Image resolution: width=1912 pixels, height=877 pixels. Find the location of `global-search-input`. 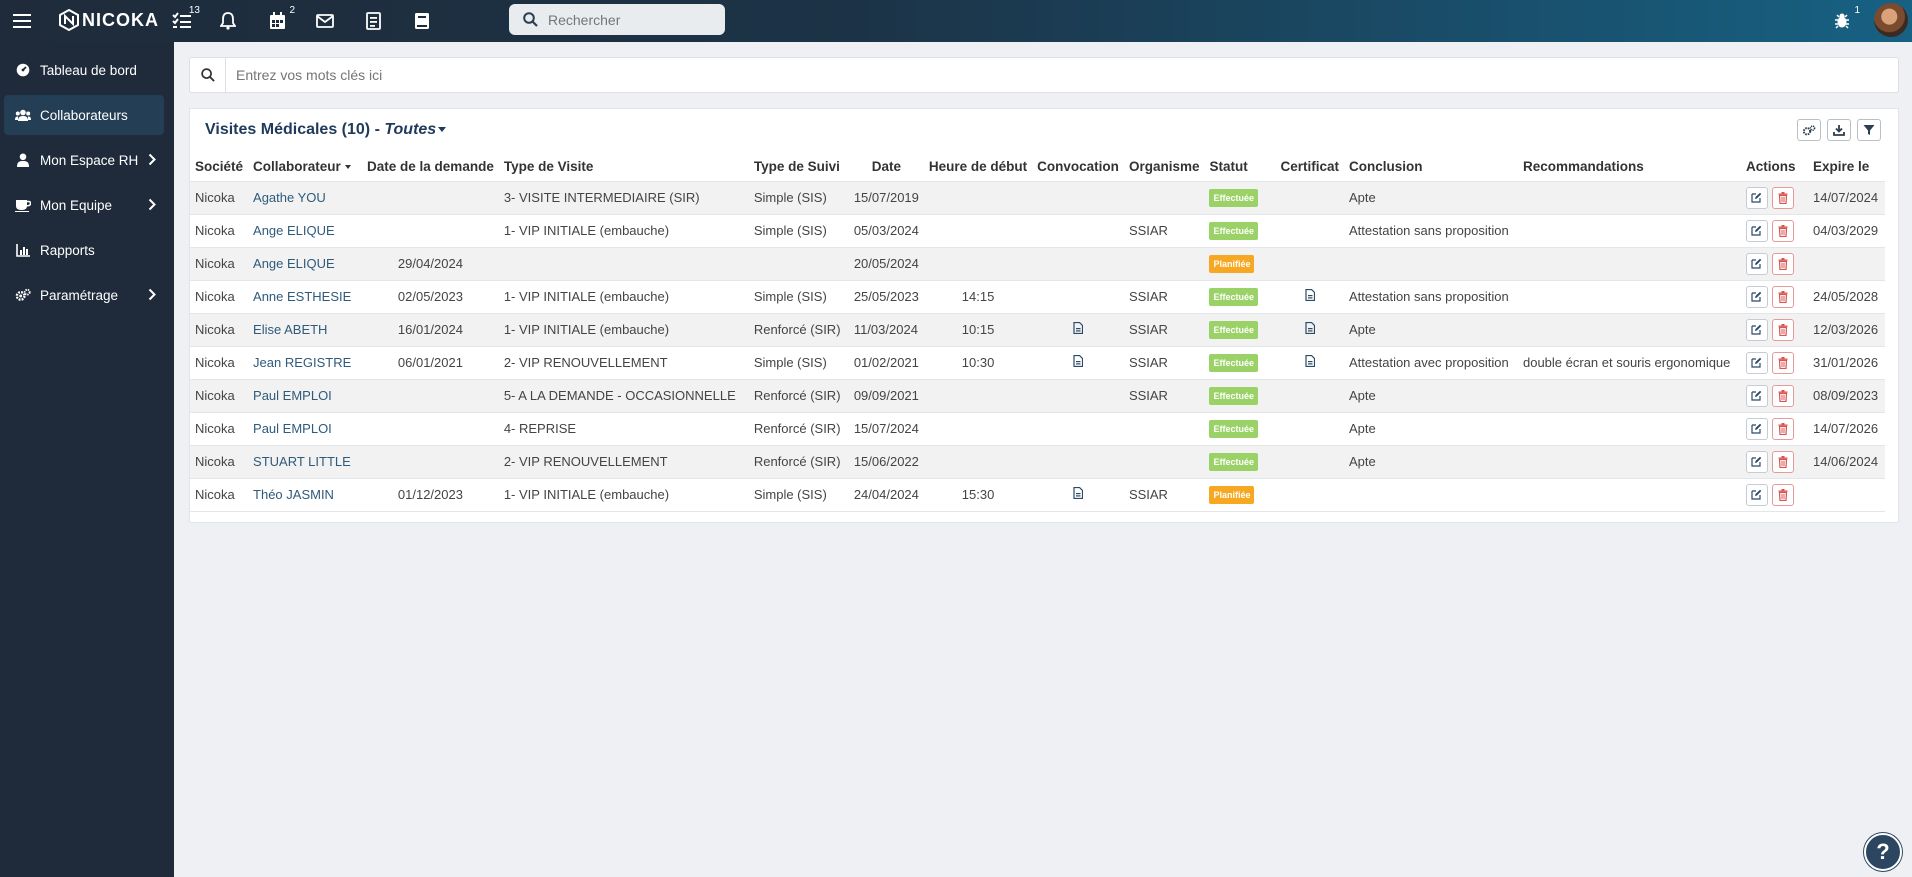

global-search-input is located at coordinates (623, 19).